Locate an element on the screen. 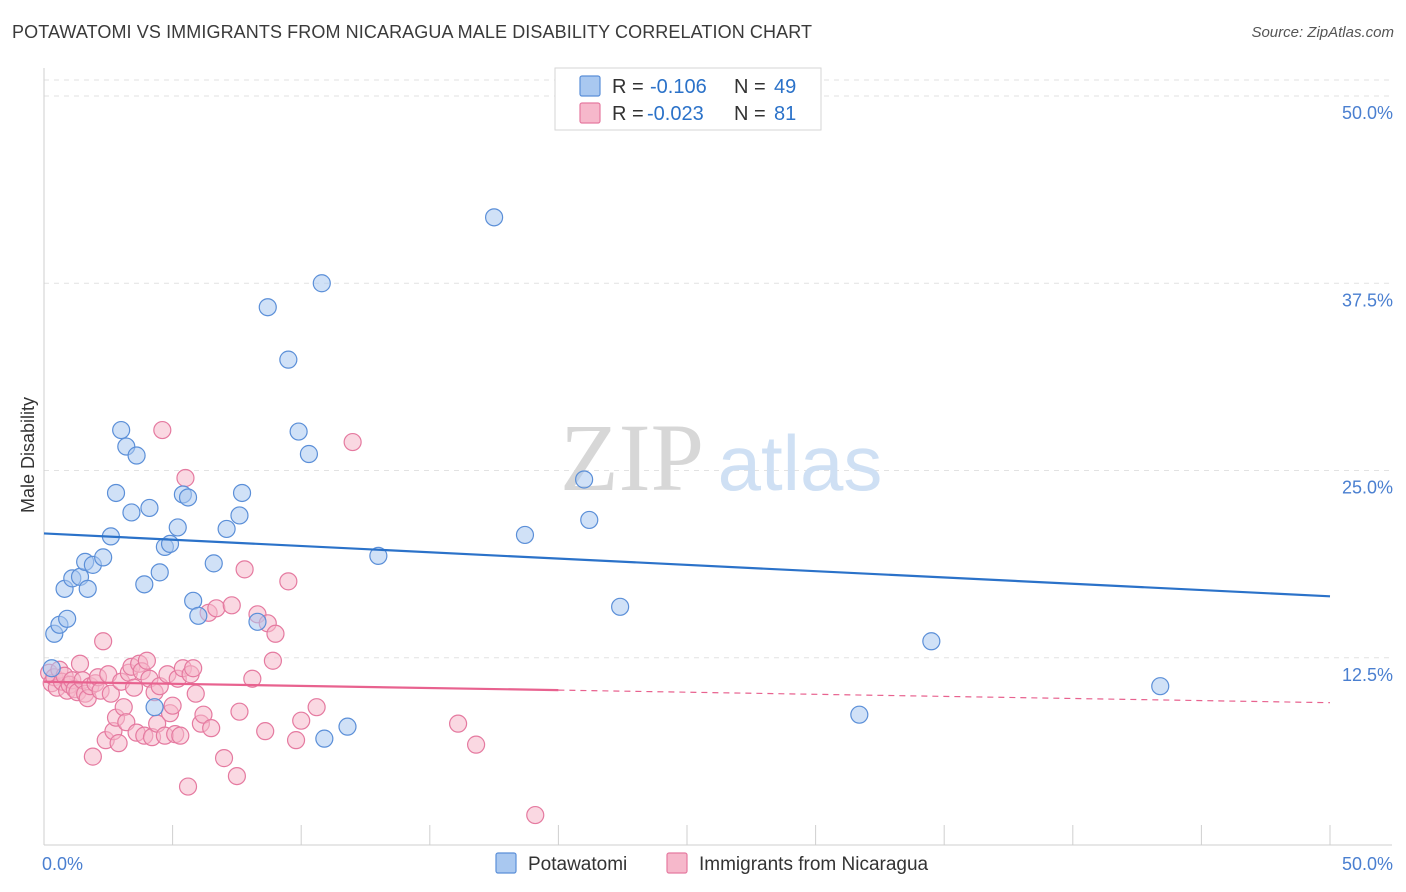 The image size is (1406, 892). y-tick-label: 50.0% is located at coordinates (1367, 113).